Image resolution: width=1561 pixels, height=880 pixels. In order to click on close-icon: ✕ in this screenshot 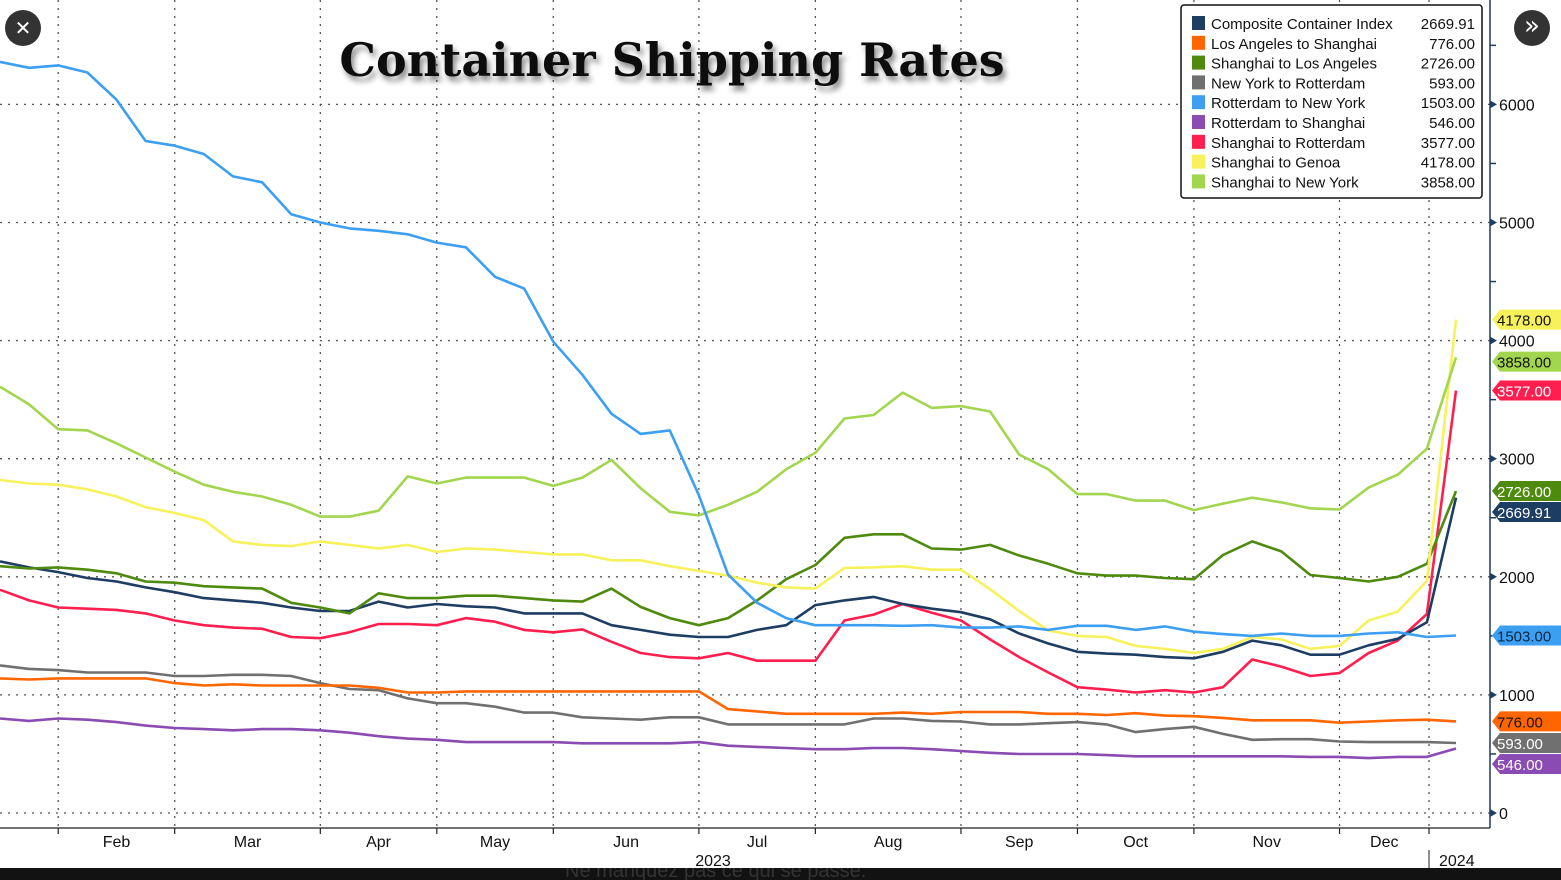, I will do `click(23, 28)`.